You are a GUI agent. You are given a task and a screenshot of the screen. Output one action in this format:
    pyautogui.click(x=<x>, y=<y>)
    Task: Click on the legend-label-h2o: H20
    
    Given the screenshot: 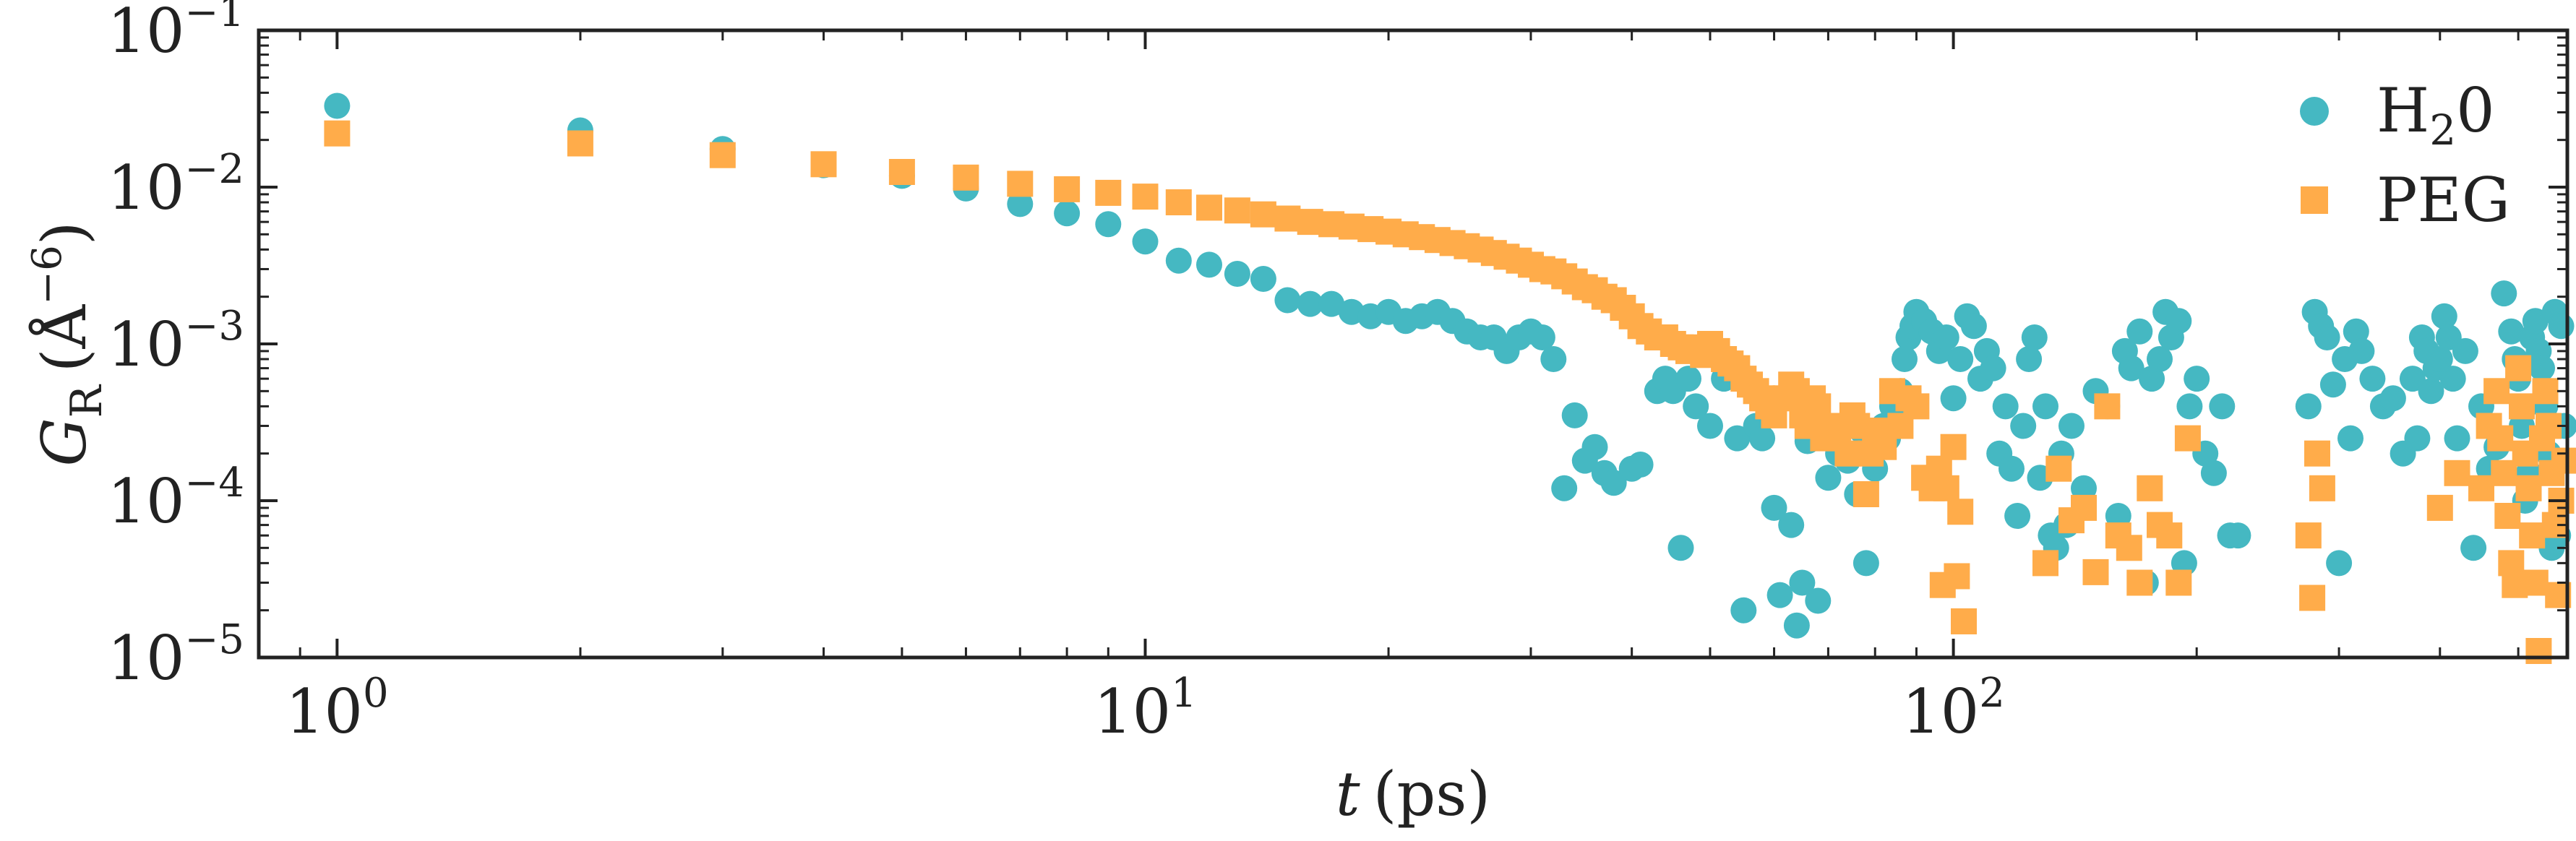 What is the action you would take?
    pyautogui.click(x=2436, y=115)
    